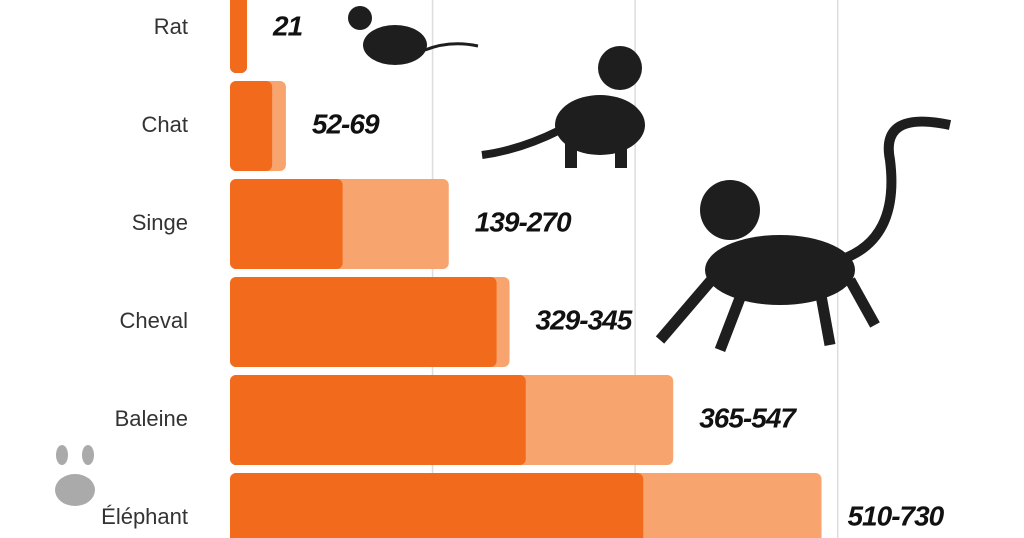 The image size is (1024, 538). What do you see at coordinates (151, 418) in the screenshot?
I see `category-label: Baleine` at bounding box center [151, 418].